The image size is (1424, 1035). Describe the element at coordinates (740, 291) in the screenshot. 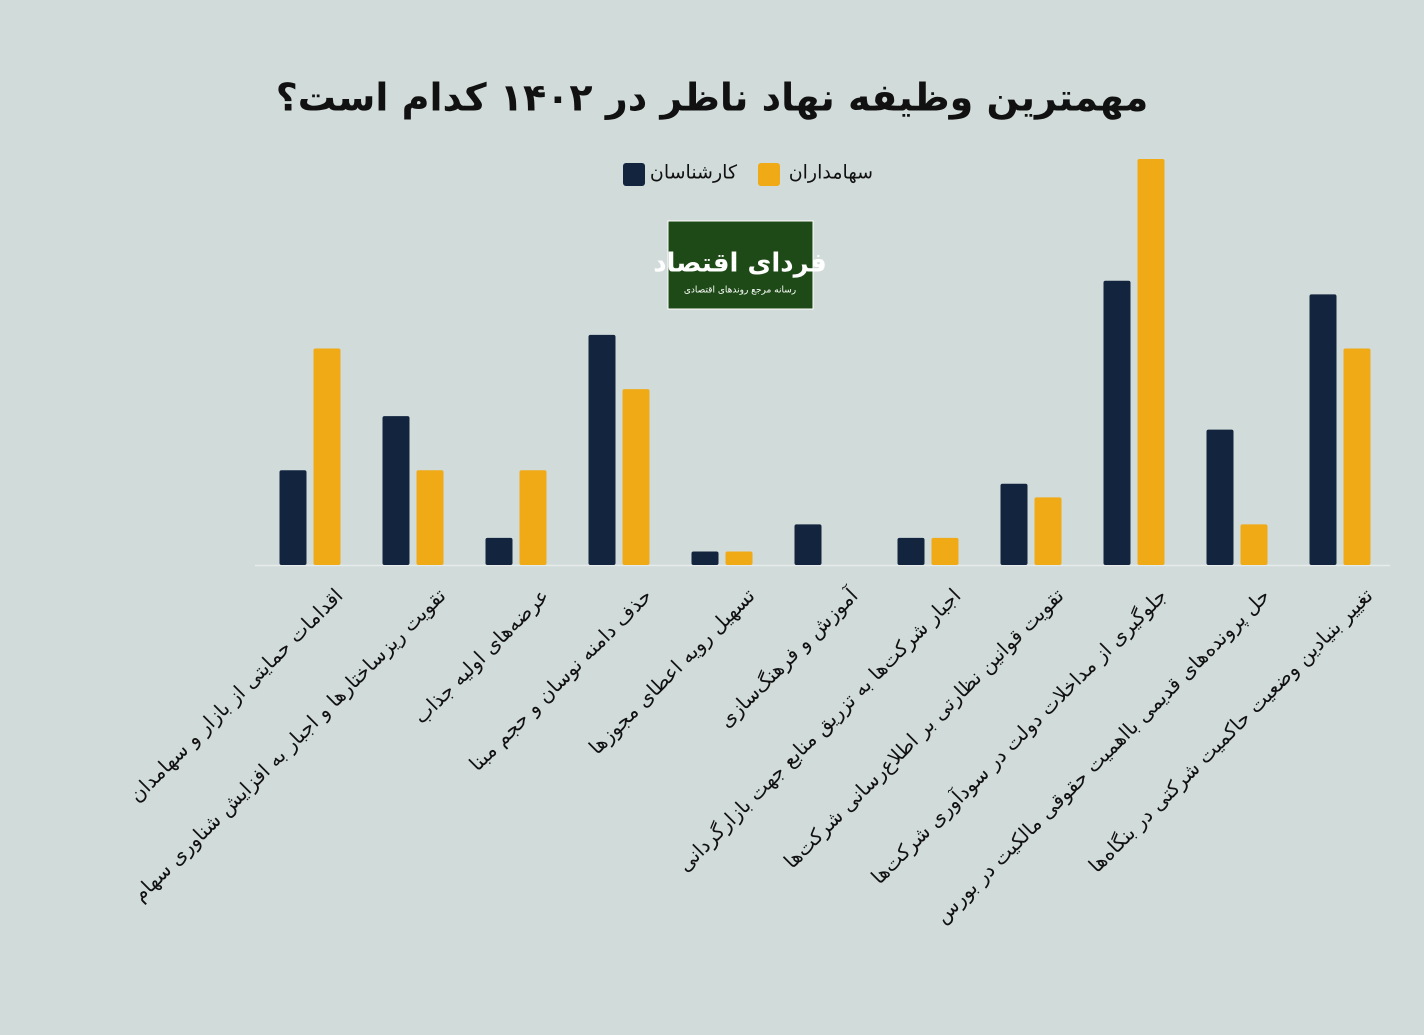

I see `logo-tagline: رسانه مرجع روندهای اقتصادی` at that location.